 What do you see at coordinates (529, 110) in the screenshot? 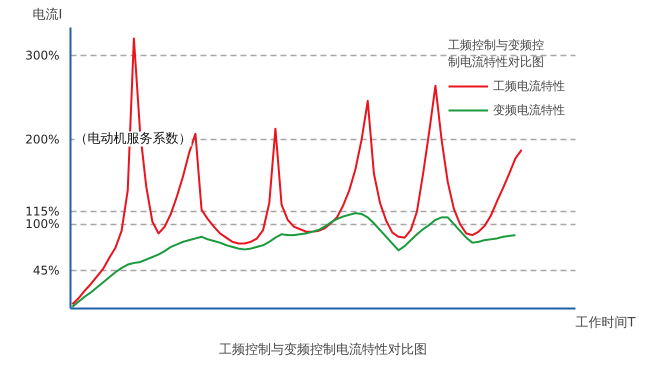
I see `legend-label: 变频电流特性` at bounding box center [529, 110].